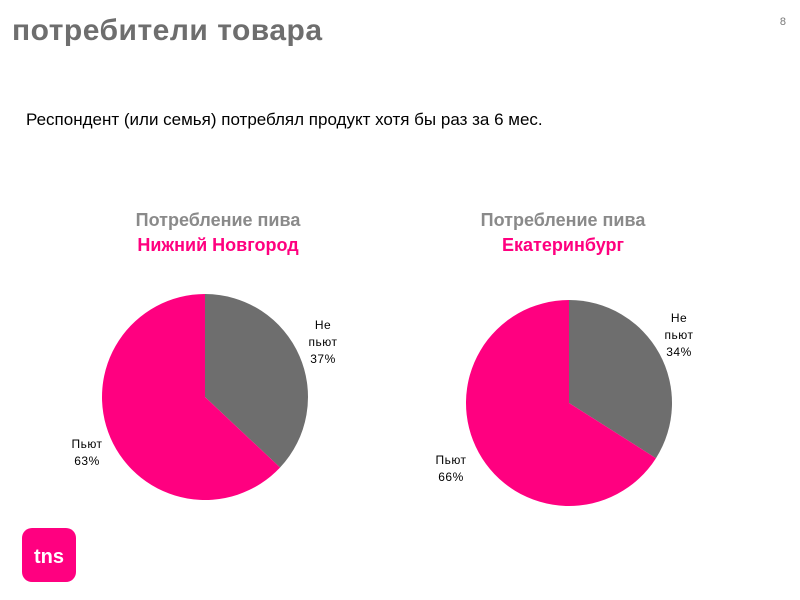 This screenshot has width=800, height=600. I want to click on chart-title-ekaterinburg: Потребление пива Екатеринбург, so click(563, 233).